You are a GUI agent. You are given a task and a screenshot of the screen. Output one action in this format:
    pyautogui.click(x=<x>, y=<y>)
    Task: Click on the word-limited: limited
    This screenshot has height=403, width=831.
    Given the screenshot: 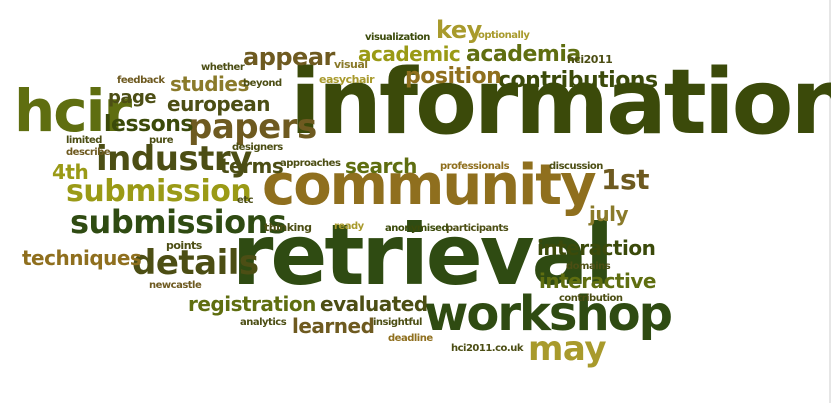 What is the action you would take?
    pyautogui.click(x=84, y=140)
    